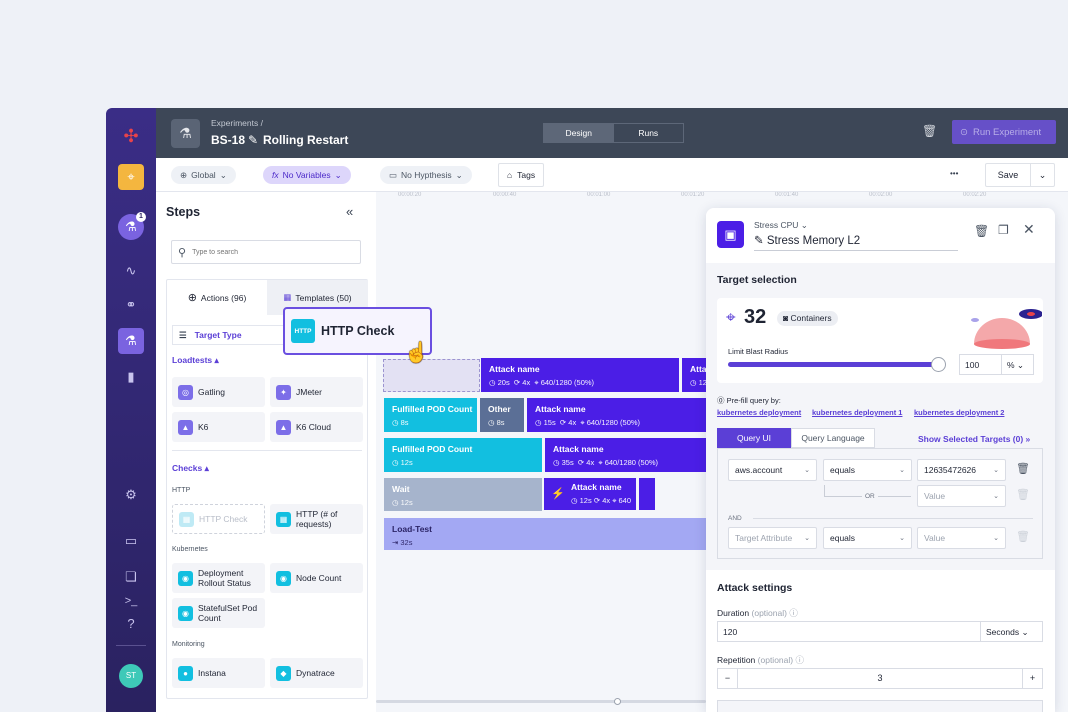  What do you see at coordinates (972, 365) in the screenshot?
I see `blast-value: 100` at bounding box center [972, 365].